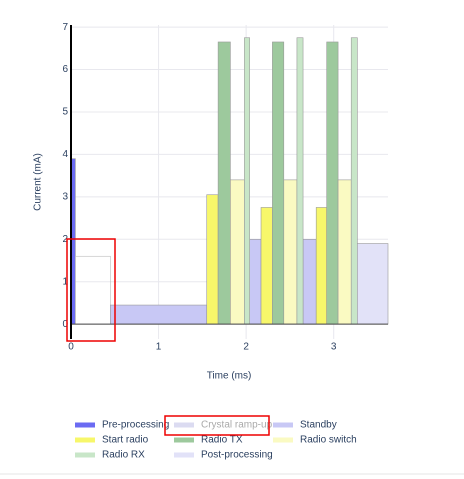  I want to click on legend-label: Start radio, so click(125, 440).